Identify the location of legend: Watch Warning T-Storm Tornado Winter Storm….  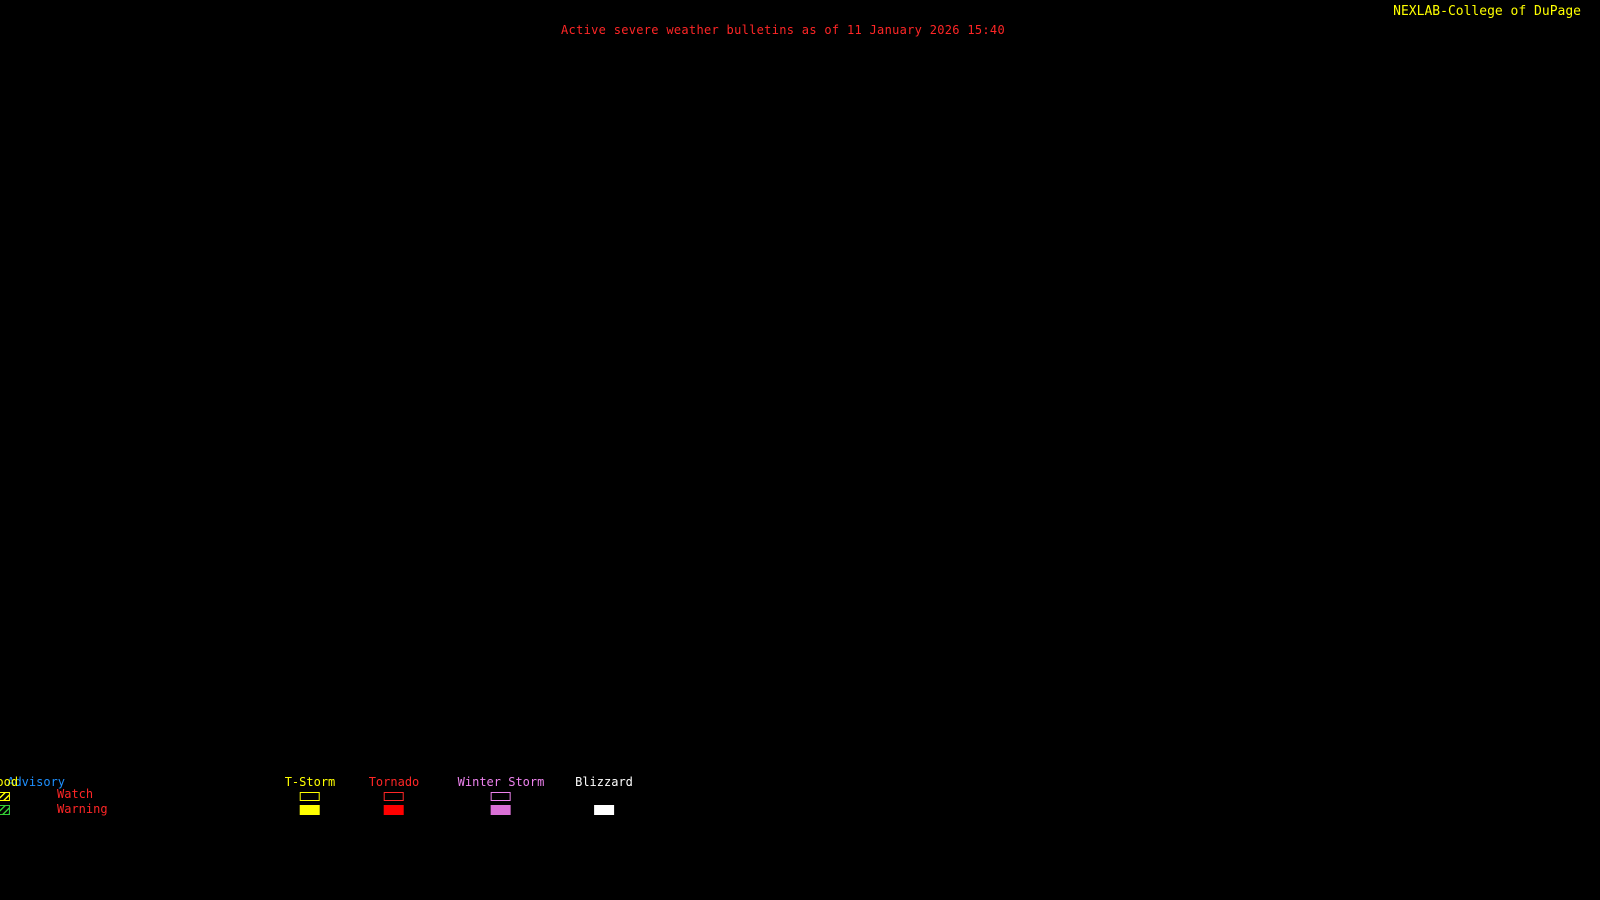
(350, 800).